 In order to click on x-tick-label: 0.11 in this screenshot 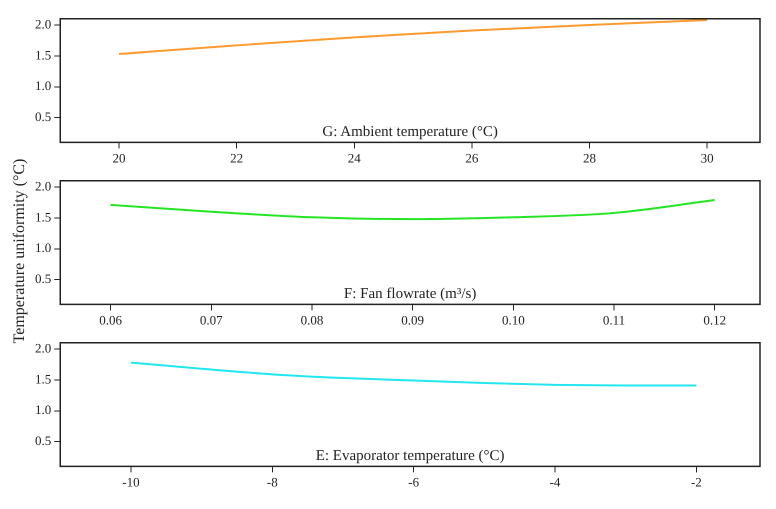, I will do `click(614, 320)`.